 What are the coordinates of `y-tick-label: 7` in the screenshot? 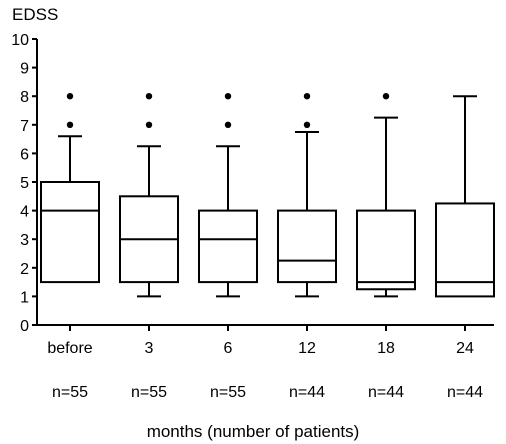 It's located at (24, 126).